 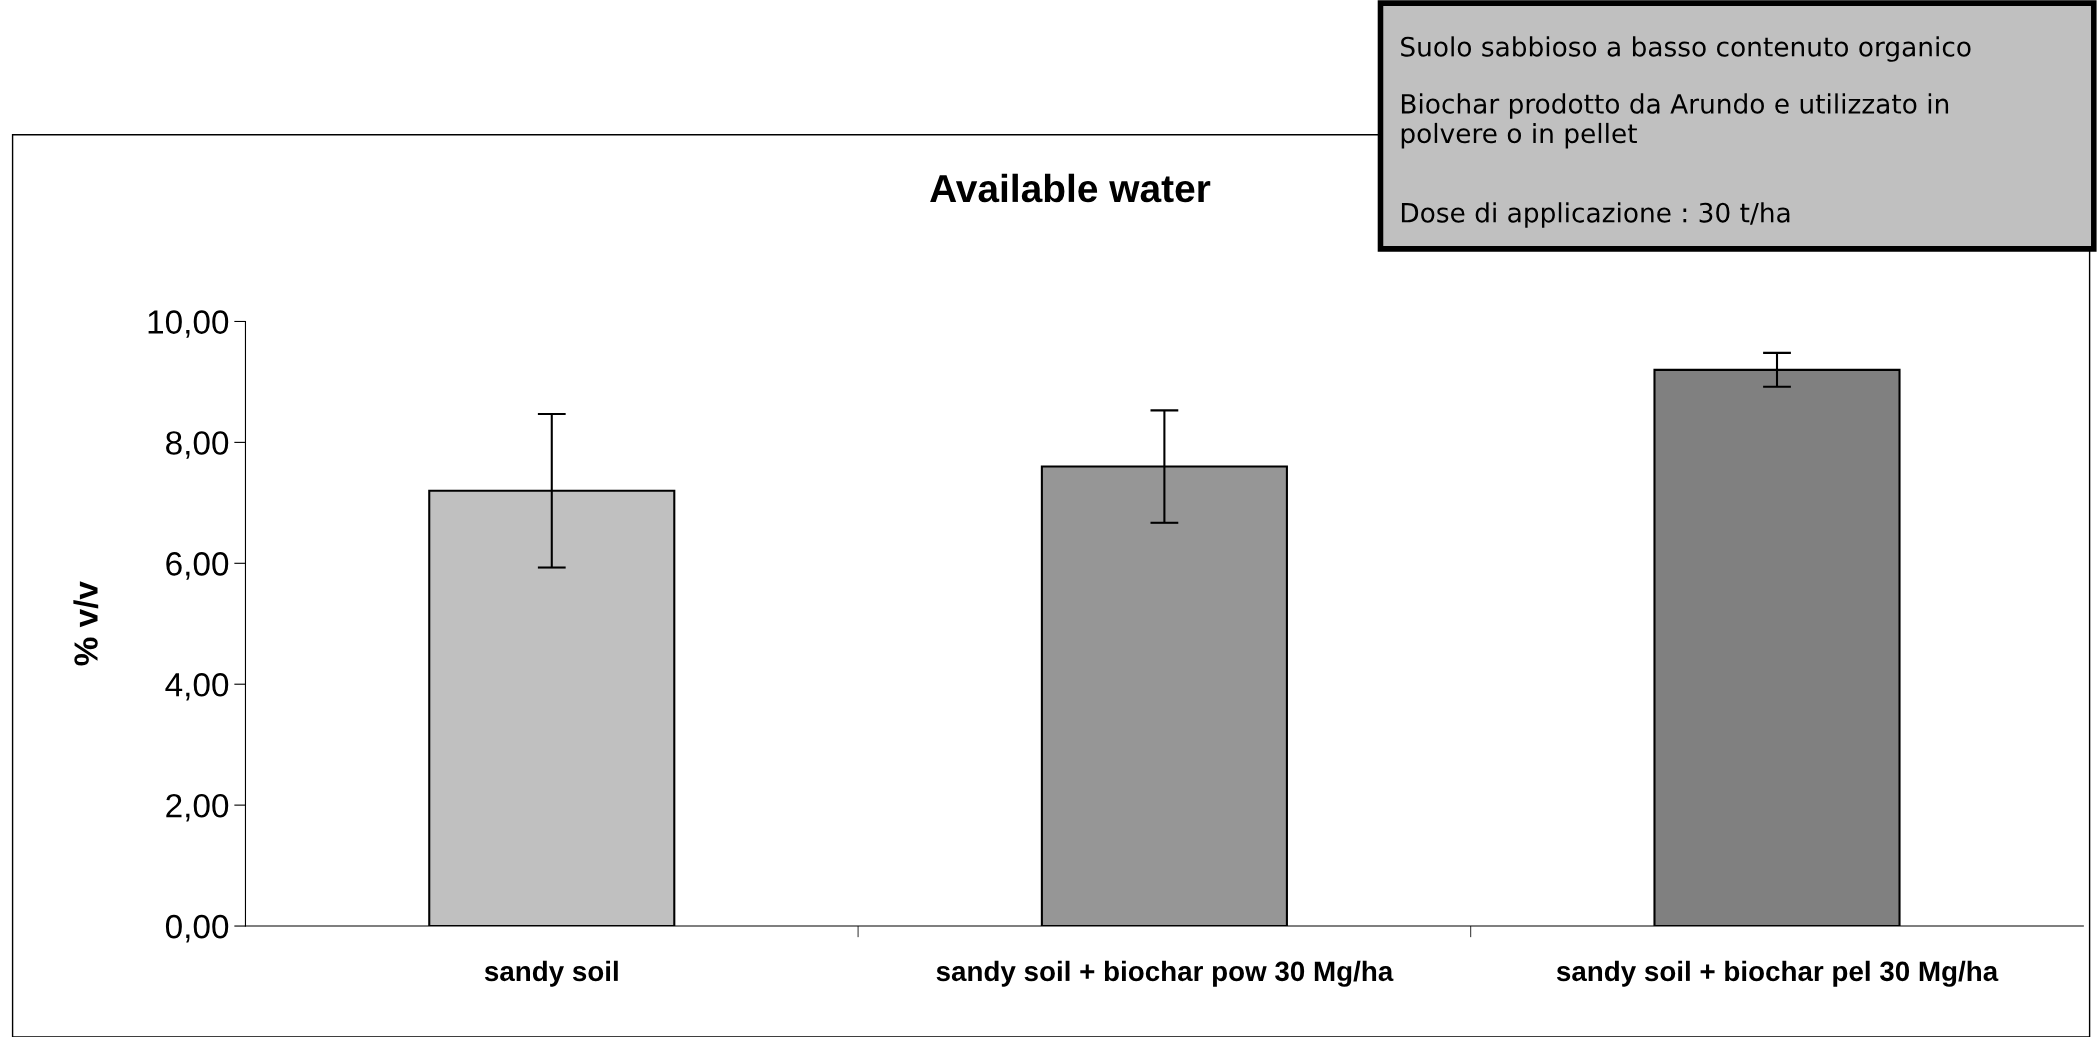 What do you see at coordinates (86, 623) in the screenshot?
I see `y-axis-title: % v/v` at bounding box center [86, 623].